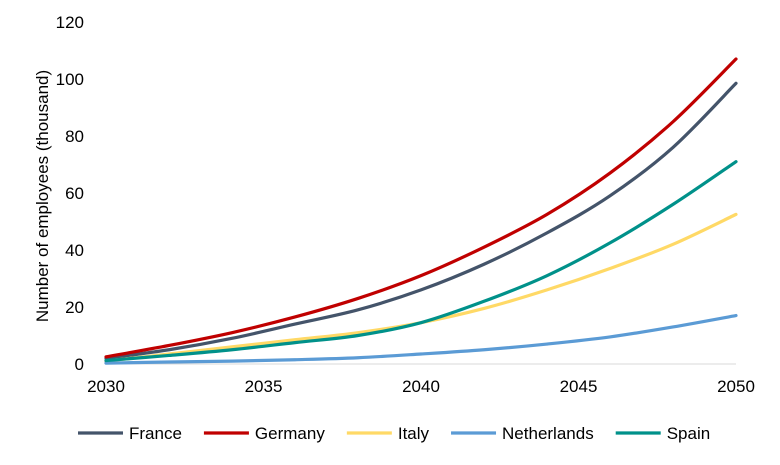 This screenshot has height=465, width=780. What do you see at coordinates (74, 250) in the screenshot?
I see `y-tick-label: 40` at bounding box center [74, 250].